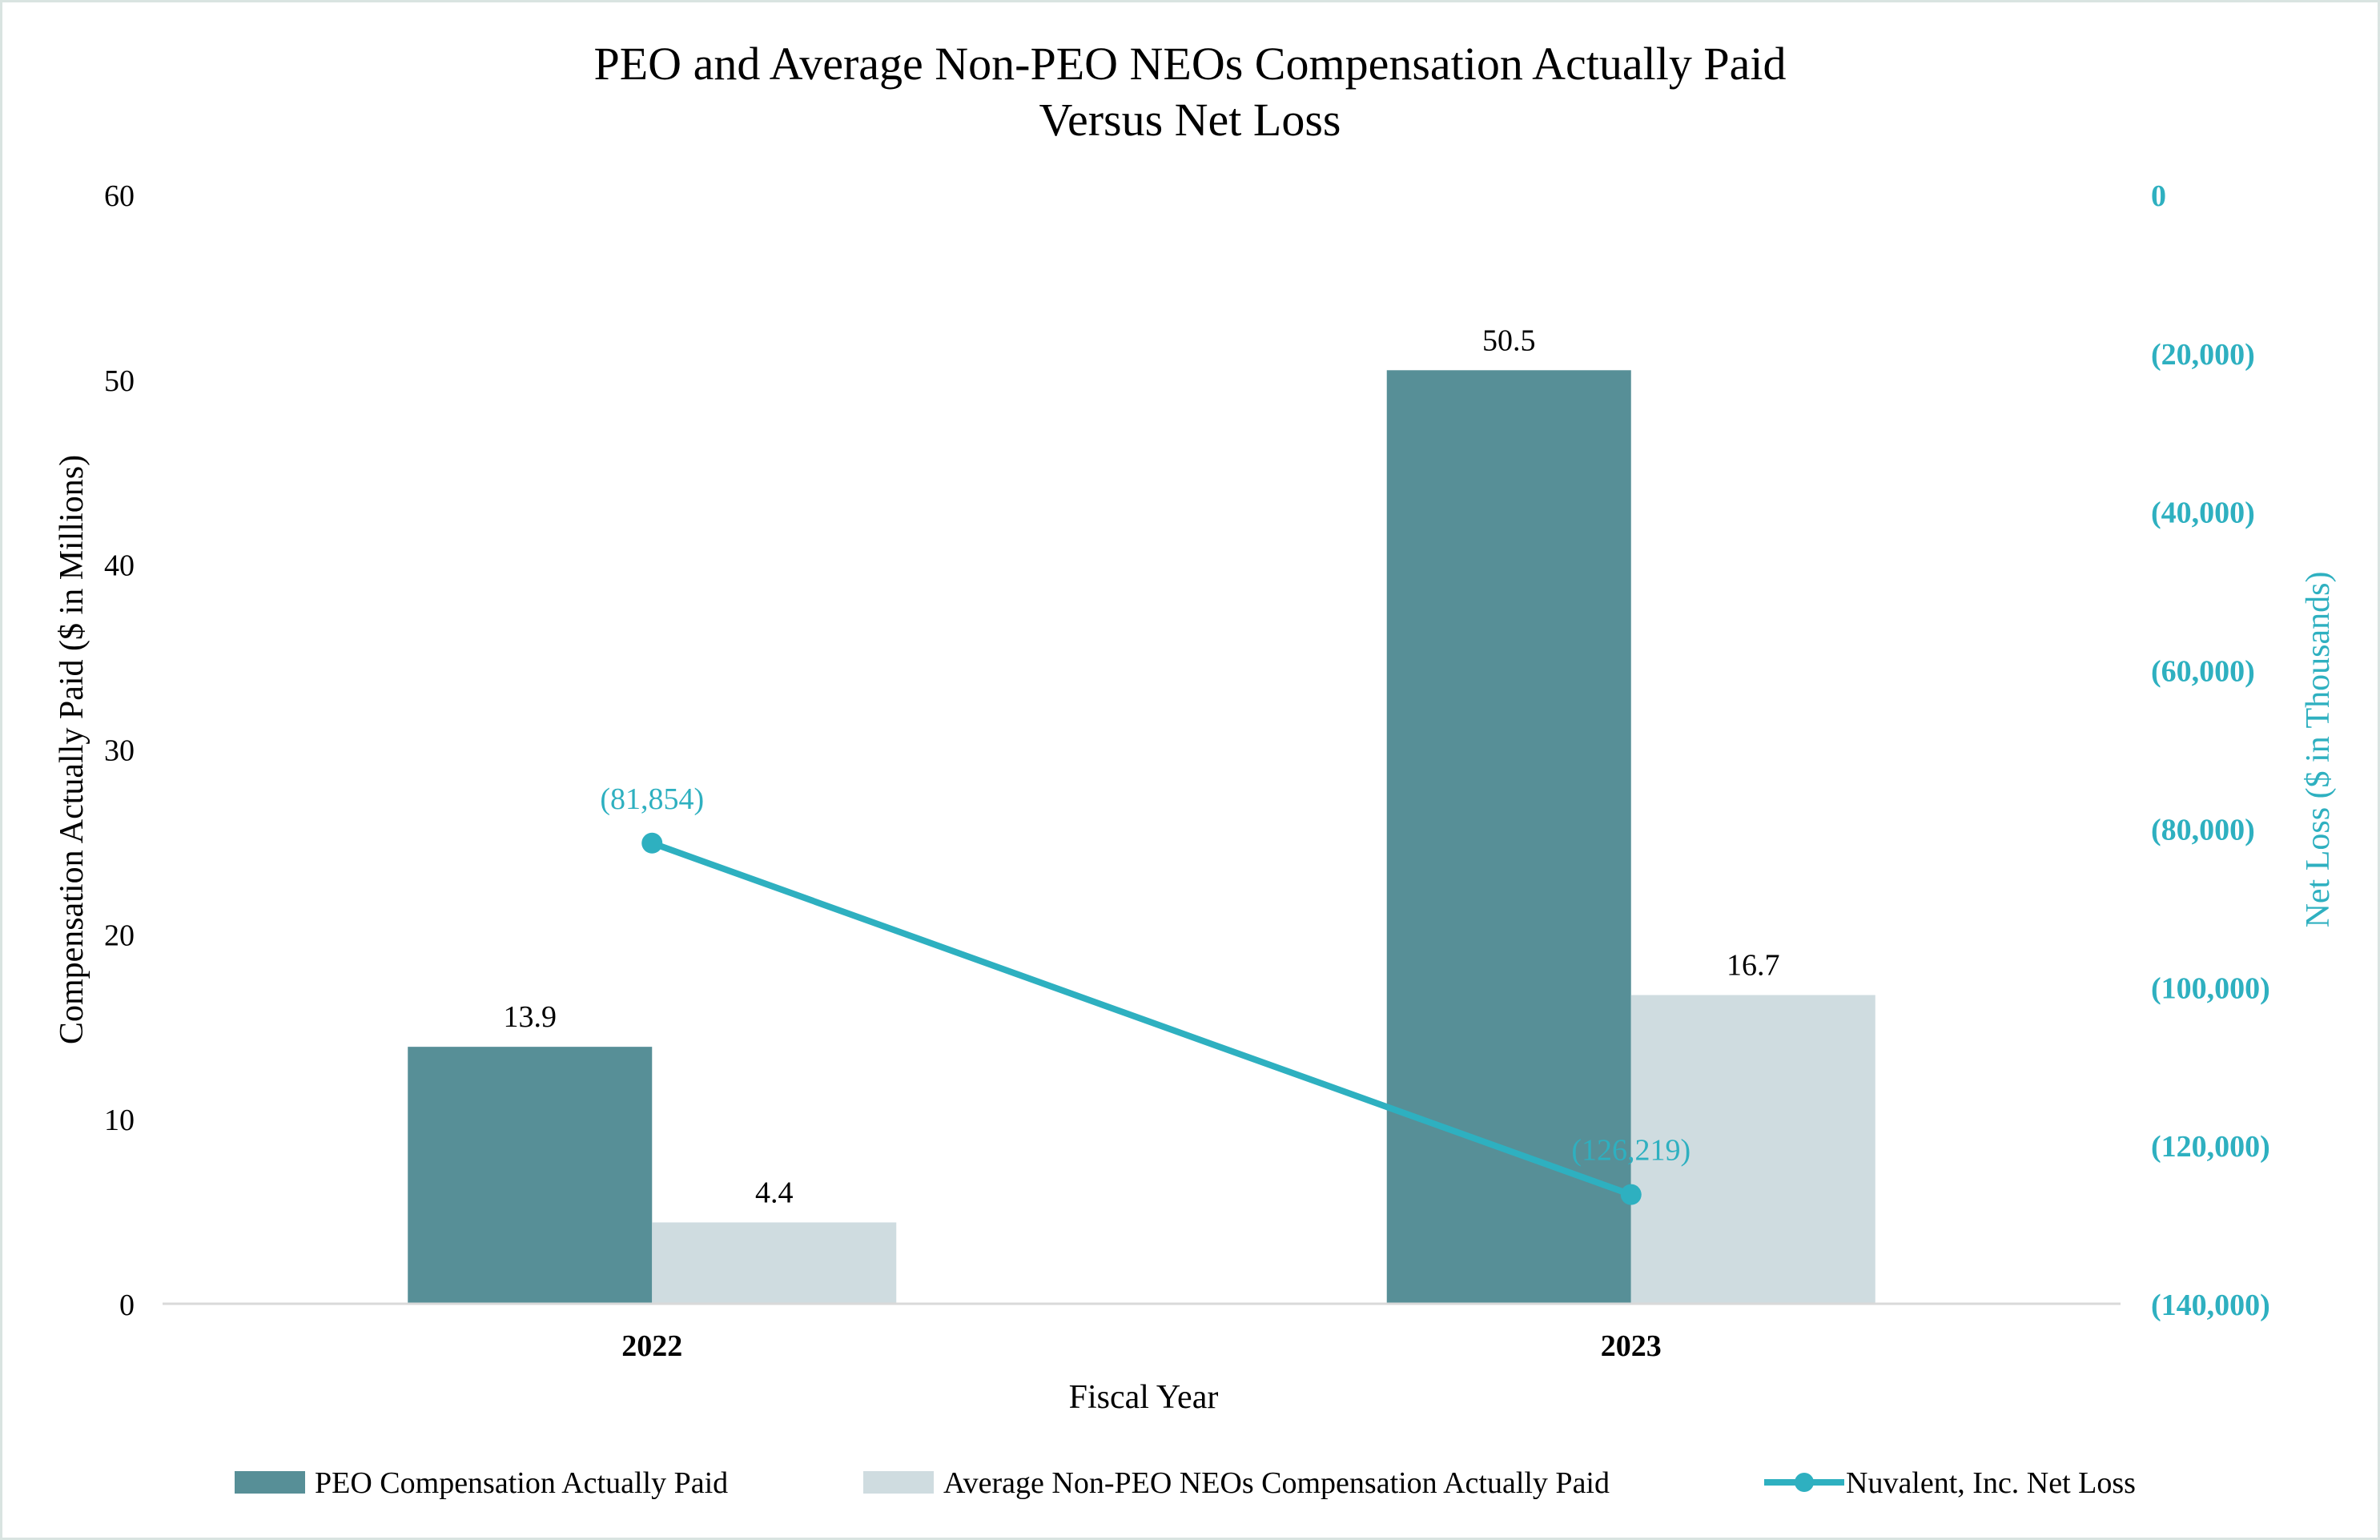 Image resolution: width=2380 pixels, height=1540 pixels. I want to click on legend-marker, so click(1804, 1482).